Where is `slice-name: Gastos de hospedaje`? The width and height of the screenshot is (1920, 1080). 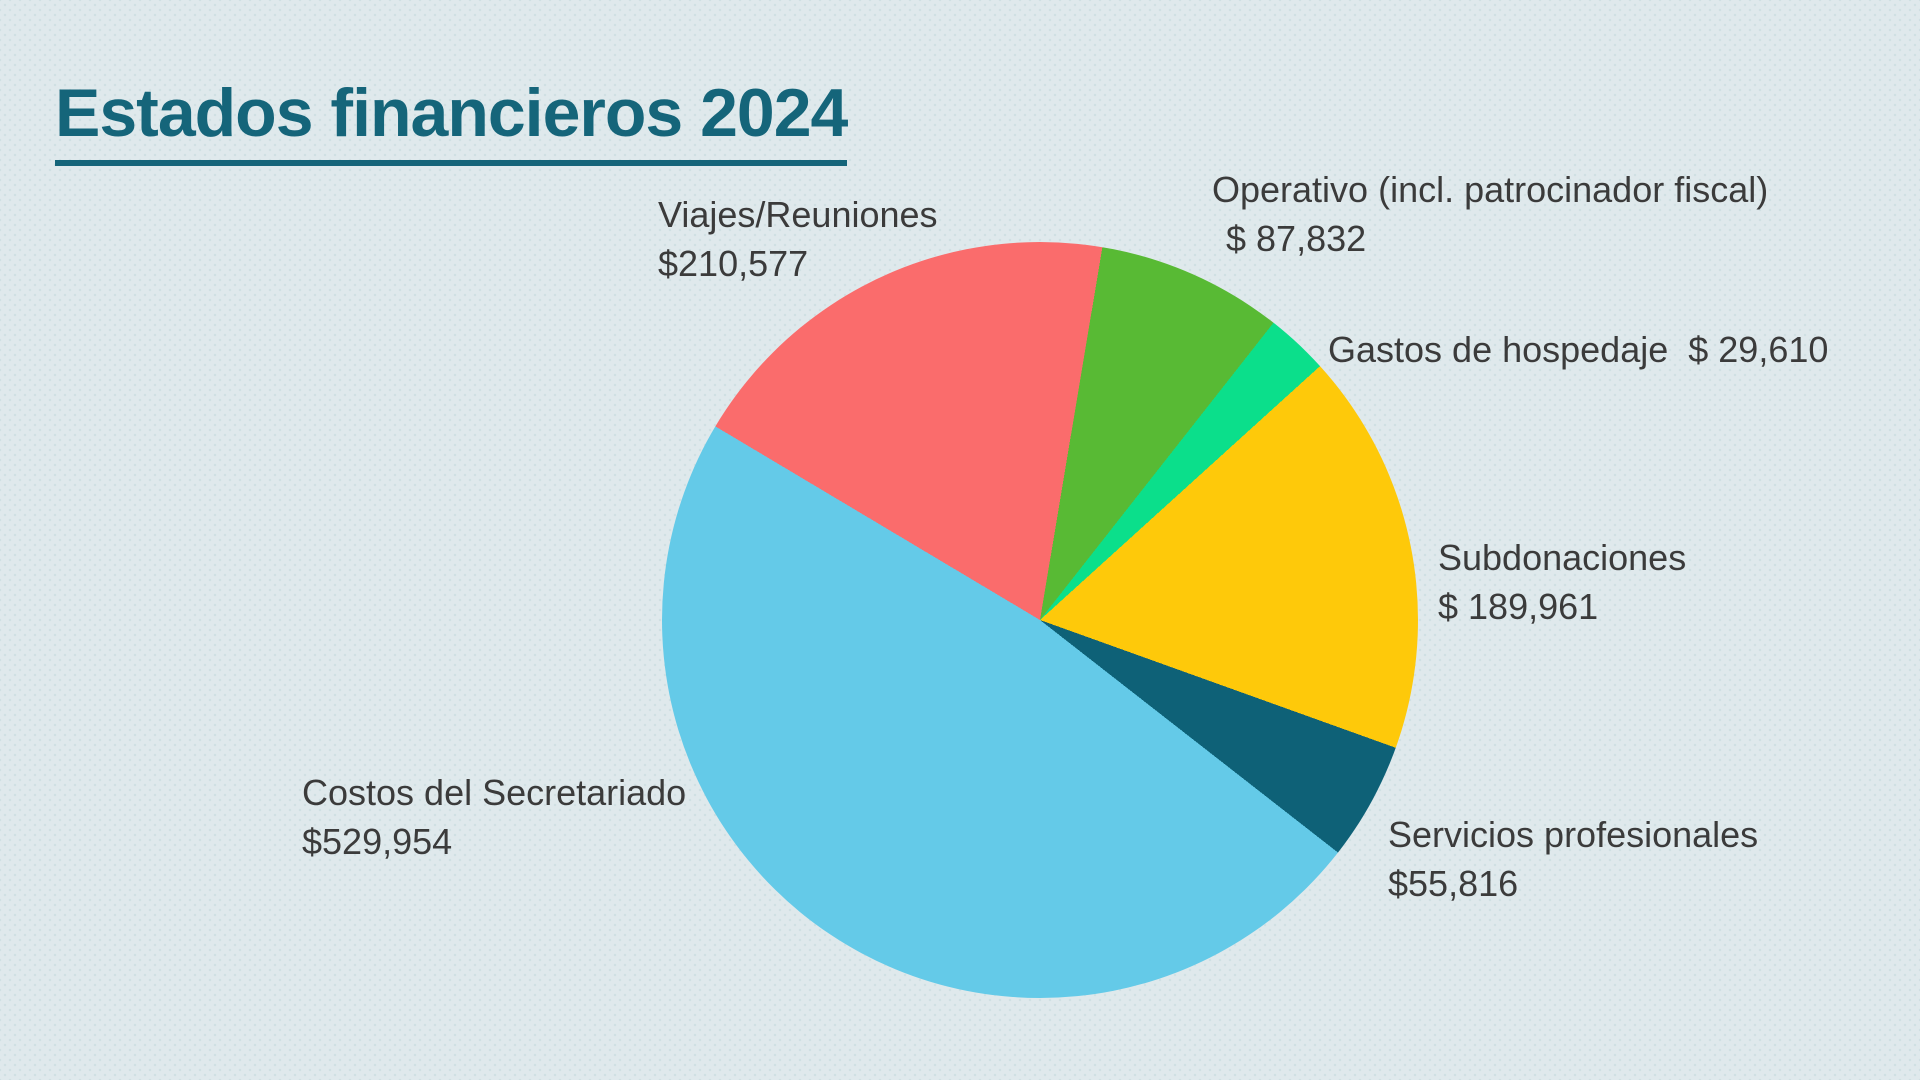 slice-name: Gastos de hospedaje is located at coordinates (1498, 349).